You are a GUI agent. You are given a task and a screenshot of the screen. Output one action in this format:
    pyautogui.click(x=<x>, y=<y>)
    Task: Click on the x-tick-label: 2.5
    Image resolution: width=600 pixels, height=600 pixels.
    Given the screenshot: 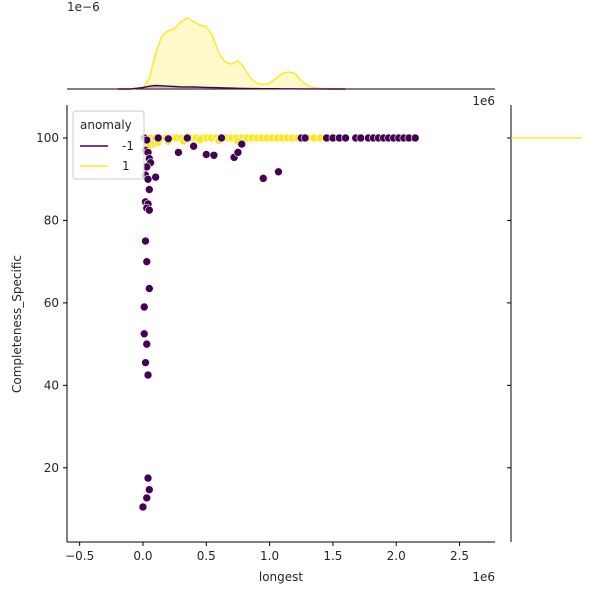 What is the action you would take?
    pyautogui.click(x=459, y=556)
    